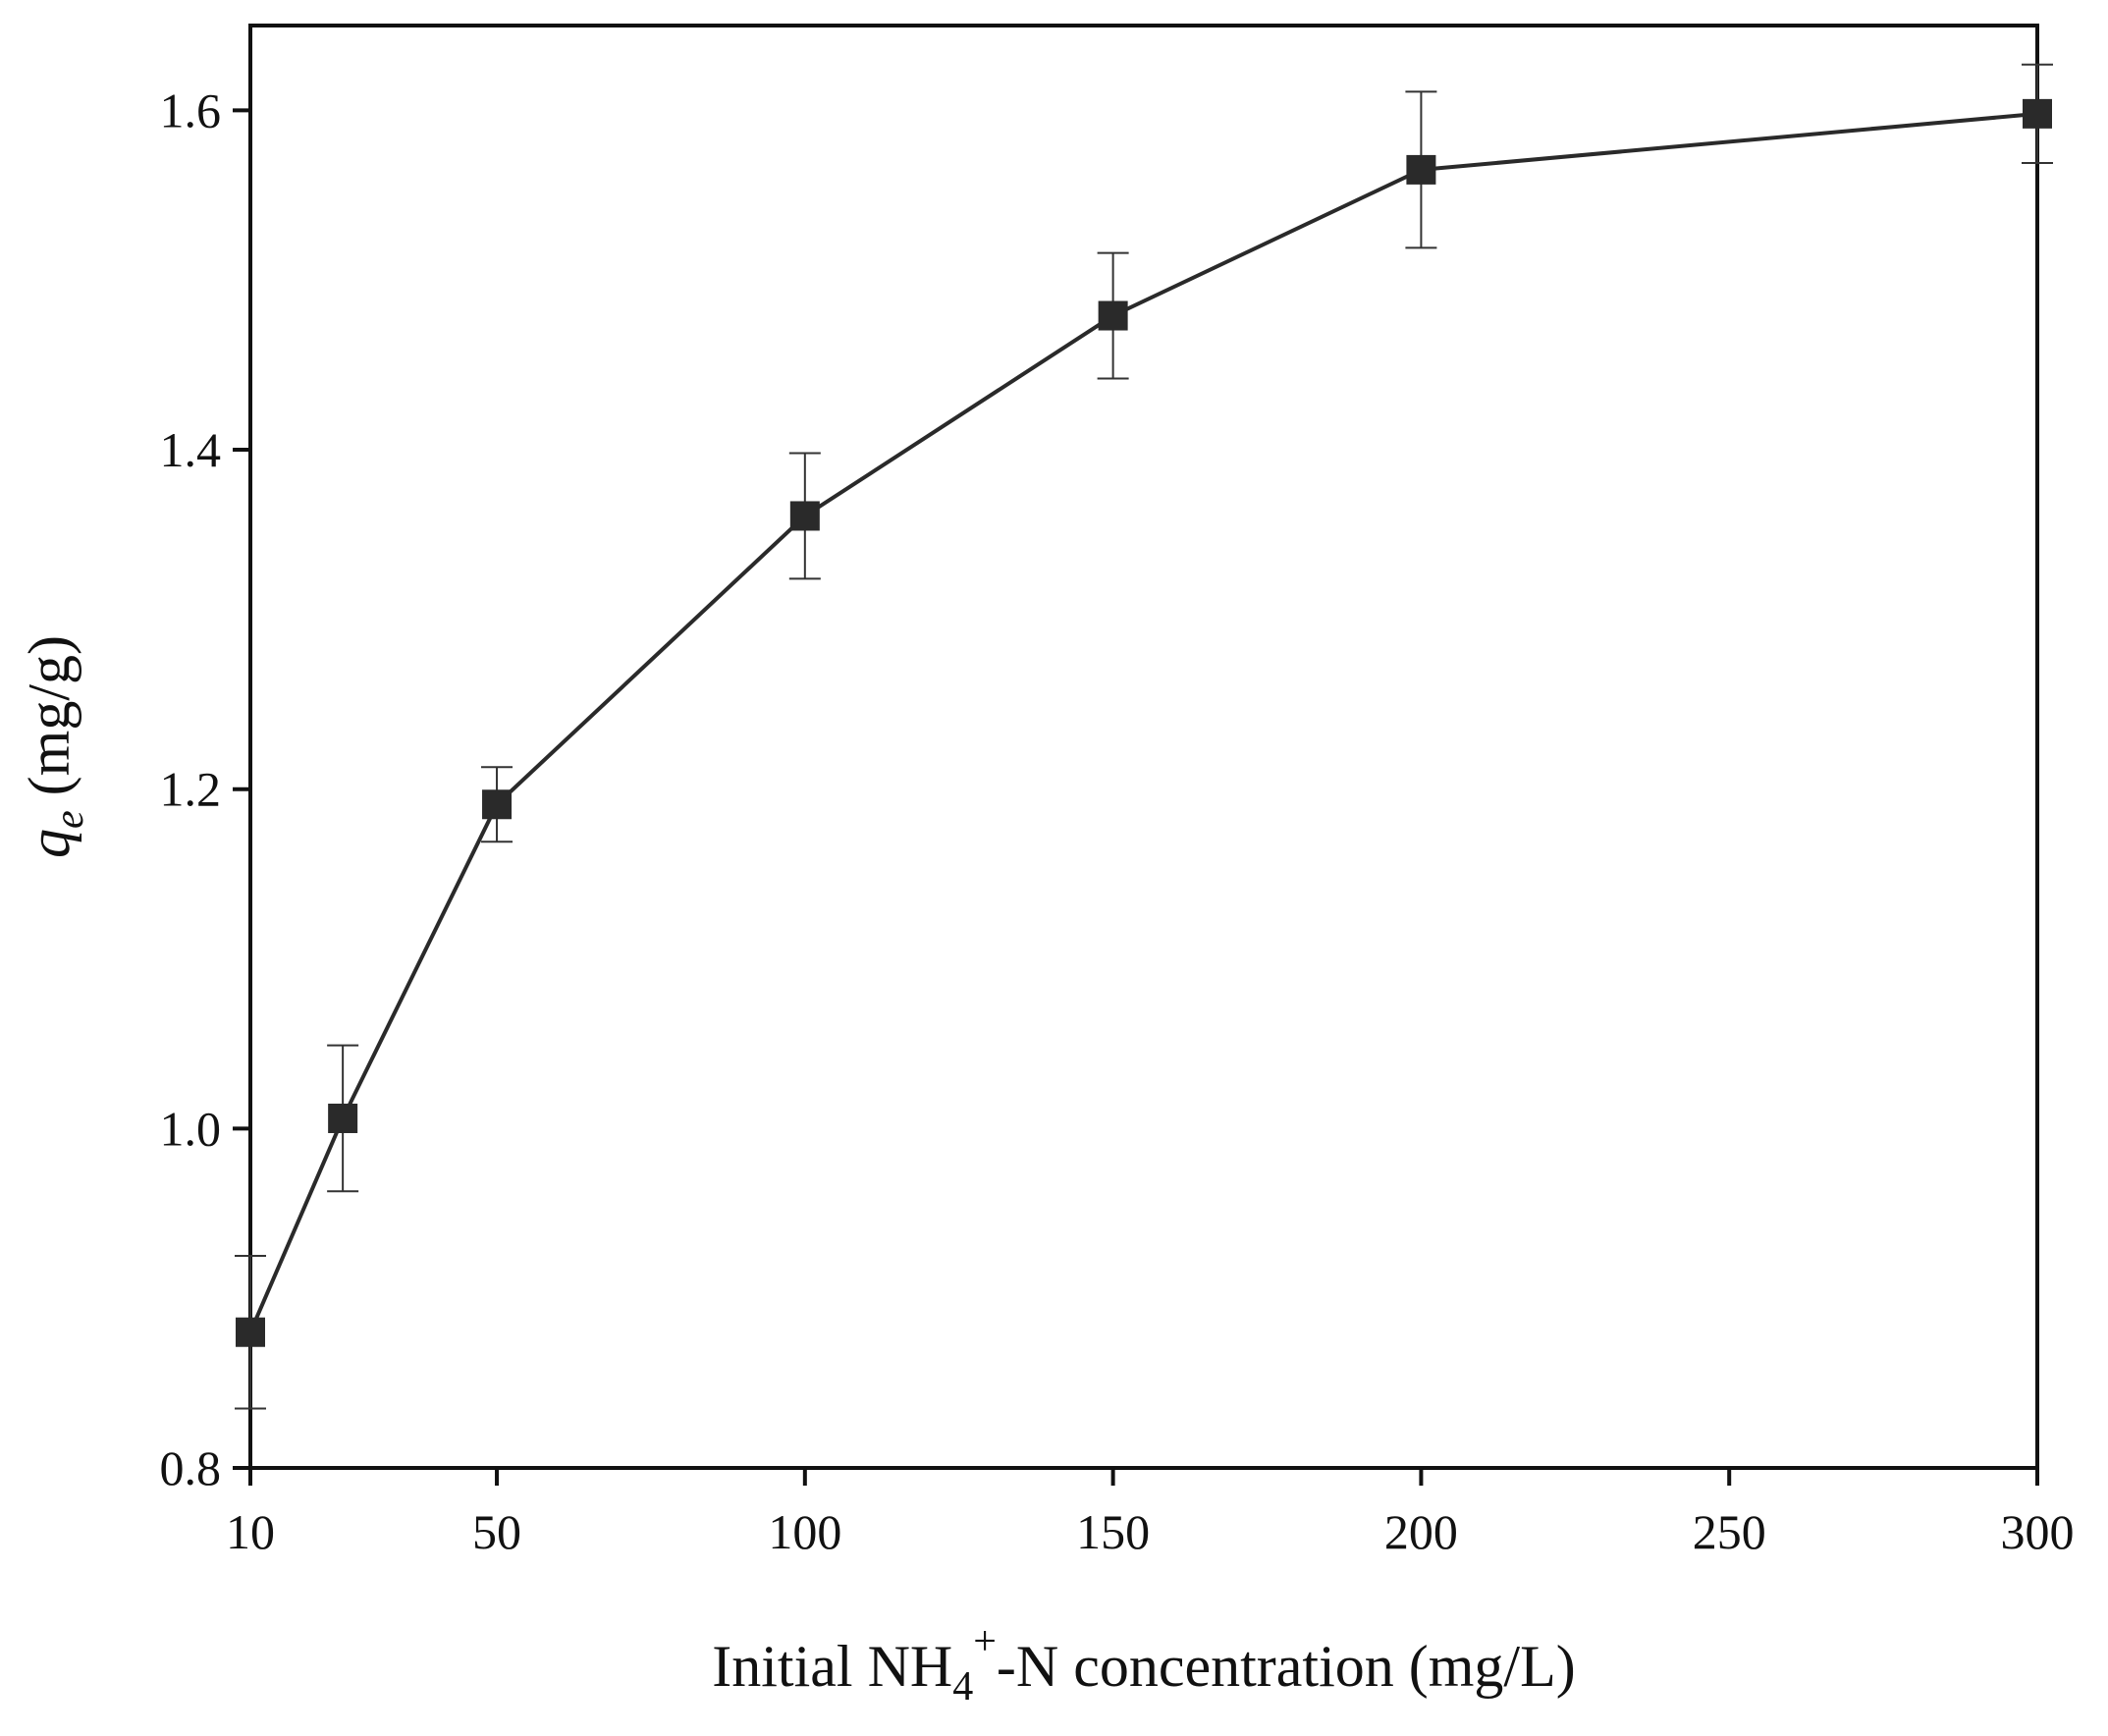  Describe the element at coordinates (985, 1641) in the screenshot. I see `x-axis-label-superscript: +` at that location.